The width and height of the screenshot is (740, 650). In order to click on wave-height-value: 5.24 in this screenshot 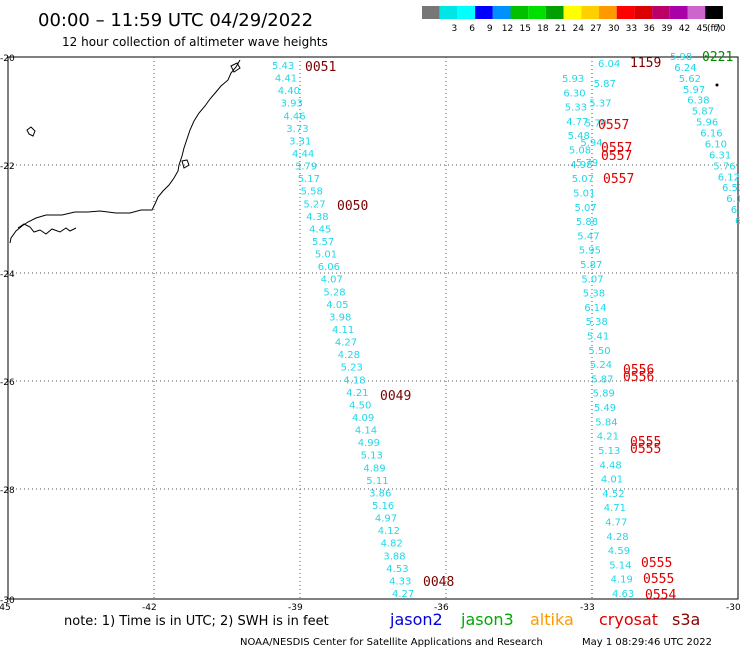, I will do `click(601, 365)`.